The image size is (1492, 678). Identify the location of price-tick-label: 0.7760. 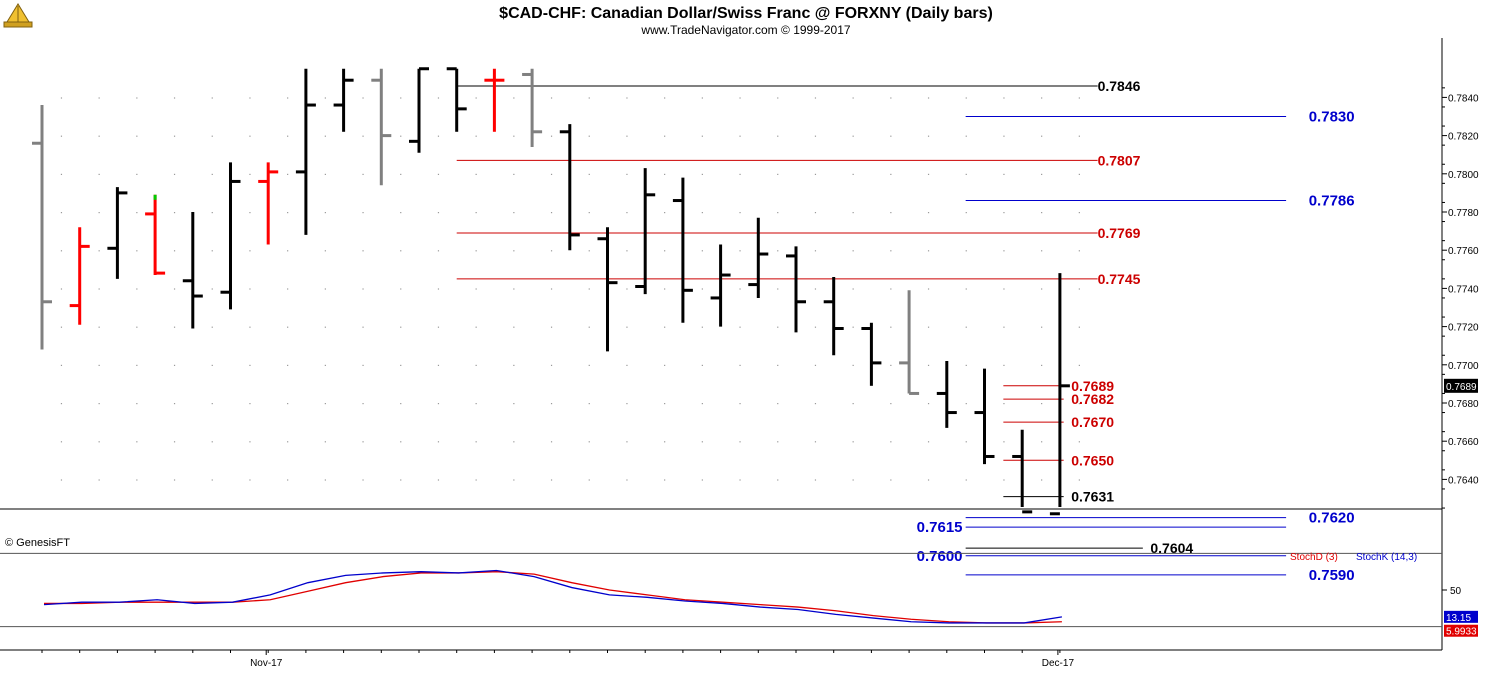
(1463, 251).